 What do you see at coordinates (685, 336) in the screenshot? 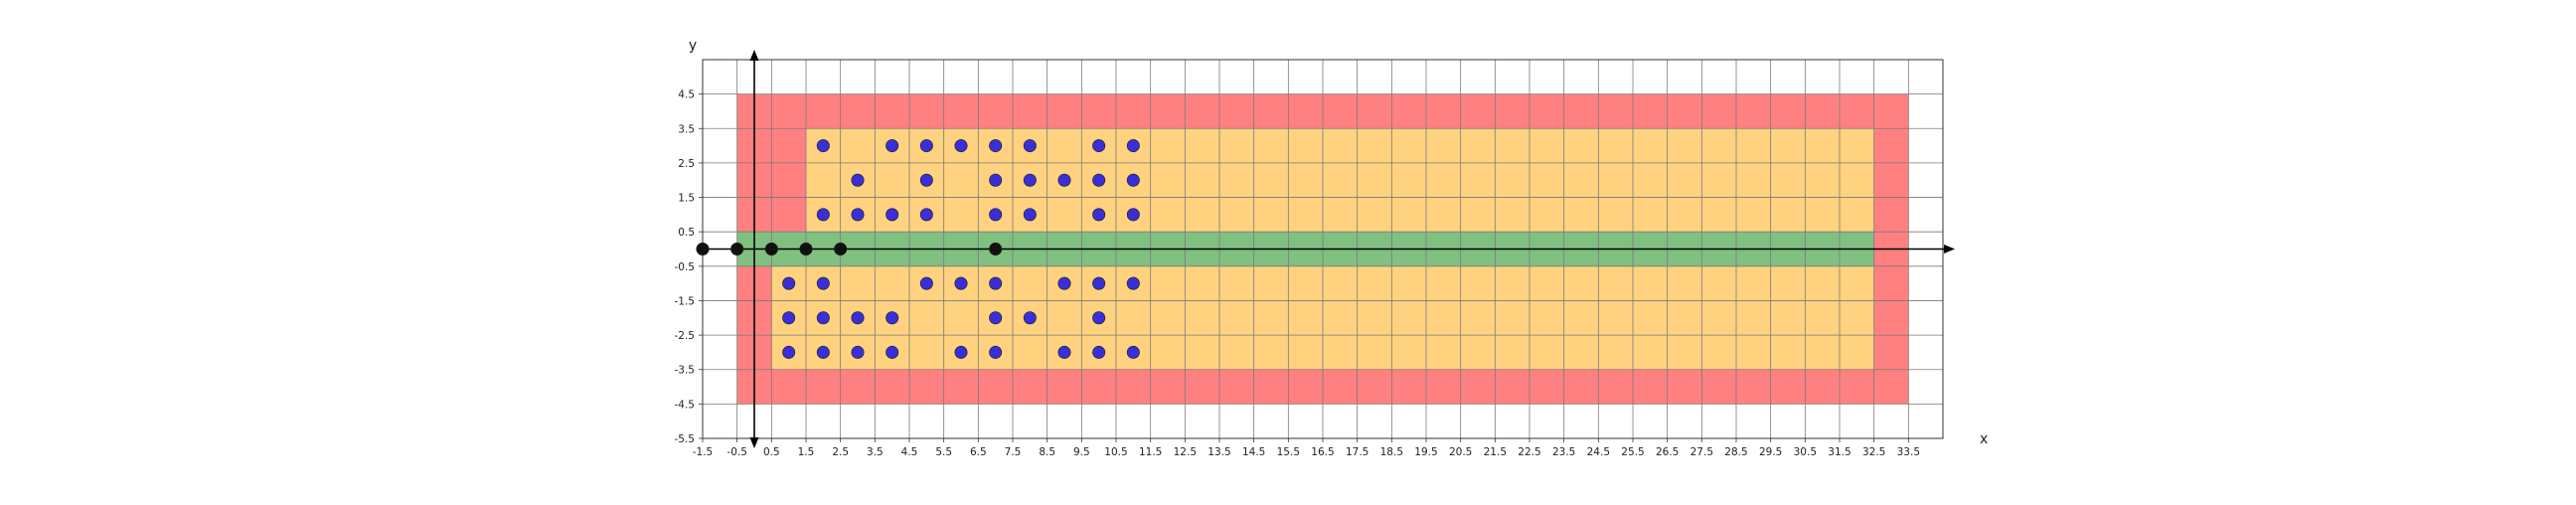
I see `y-tick-label: -2.5` at bounding box center [685, 336].